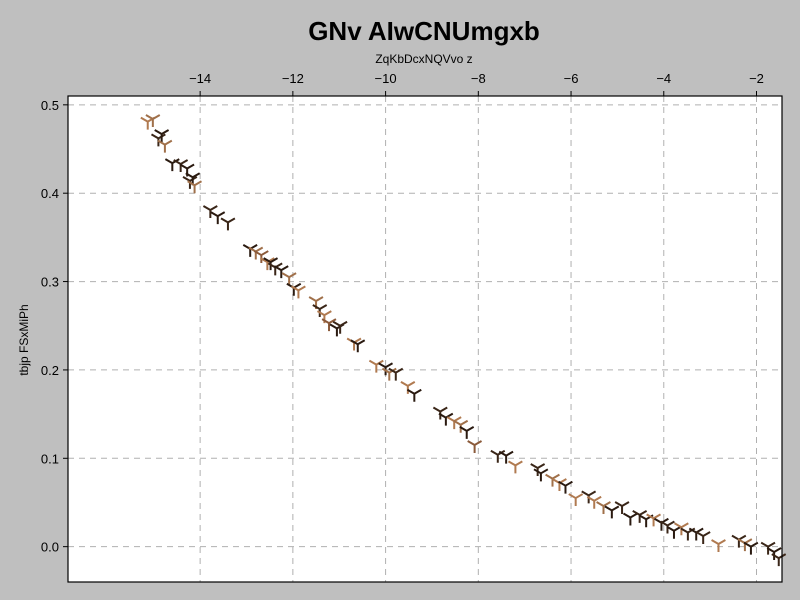 This screenshot has width=800, height=600. What do you see at coordinates (50, 282) in the screenshot?
I see `y-tick-label: 0.3` at bounding box center [50, 282].